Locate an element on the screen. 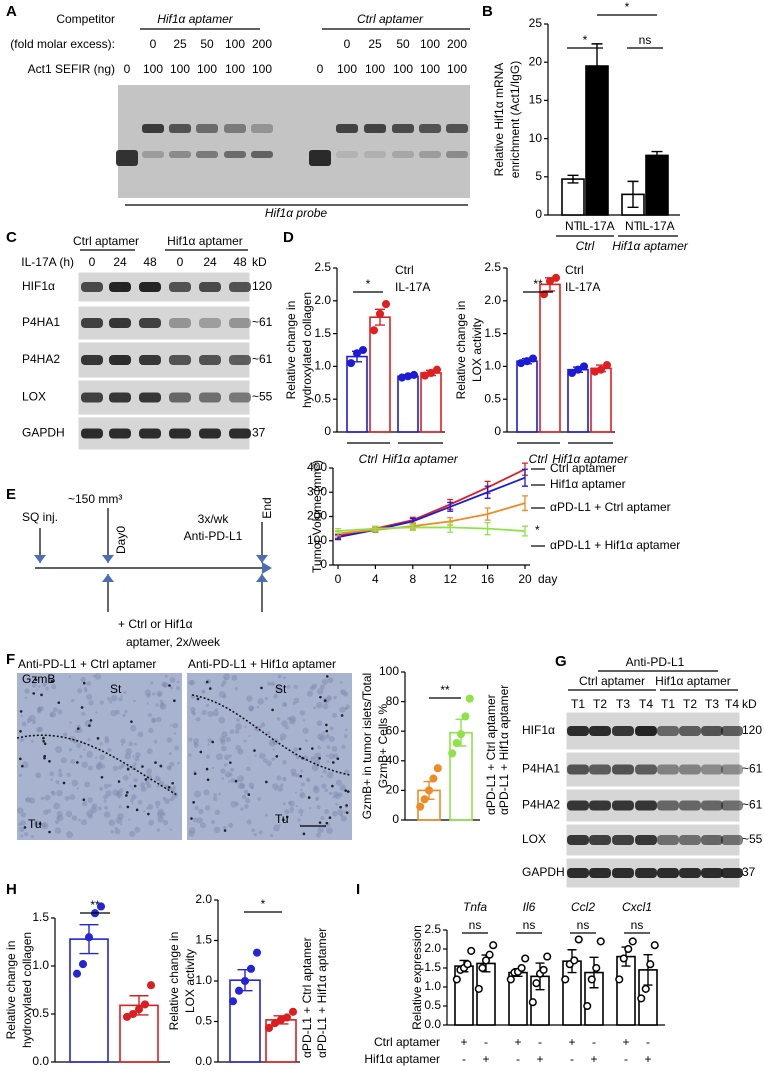 Image resolution: width=764 pixels, height=1071 pixels. y-tick-label: 40 is located at coordinates (393, 760).